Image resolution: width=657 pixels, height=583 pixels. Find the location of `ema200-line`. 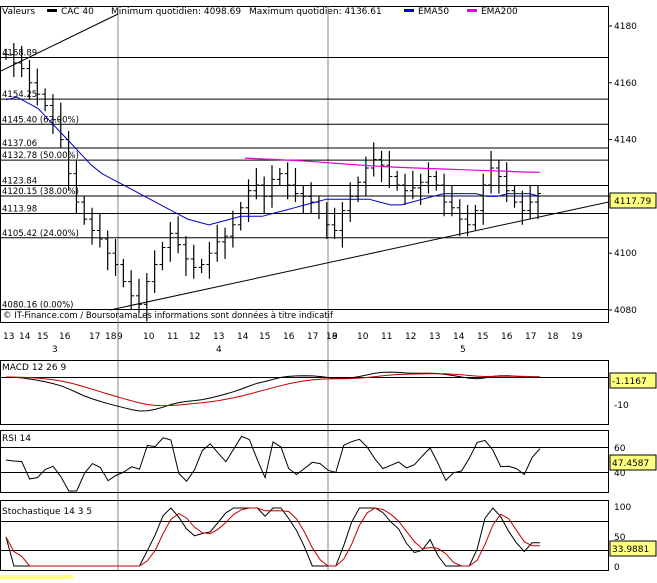

ema200-line is located at coordinates (392, 165).